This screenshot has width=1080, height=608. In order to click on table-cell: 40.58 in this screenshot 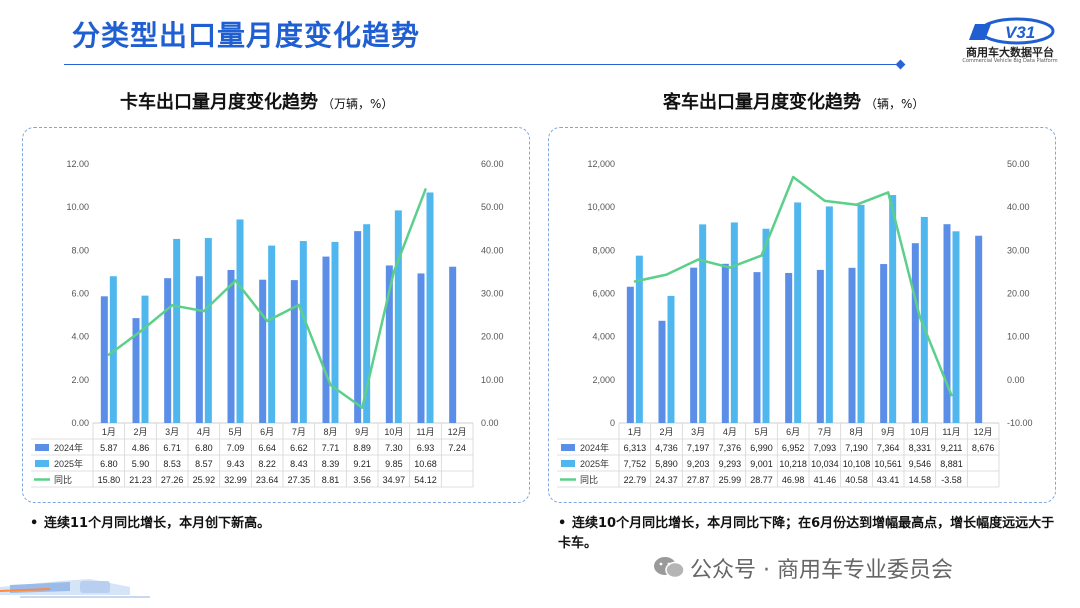, I will do `click(856, 480)`.